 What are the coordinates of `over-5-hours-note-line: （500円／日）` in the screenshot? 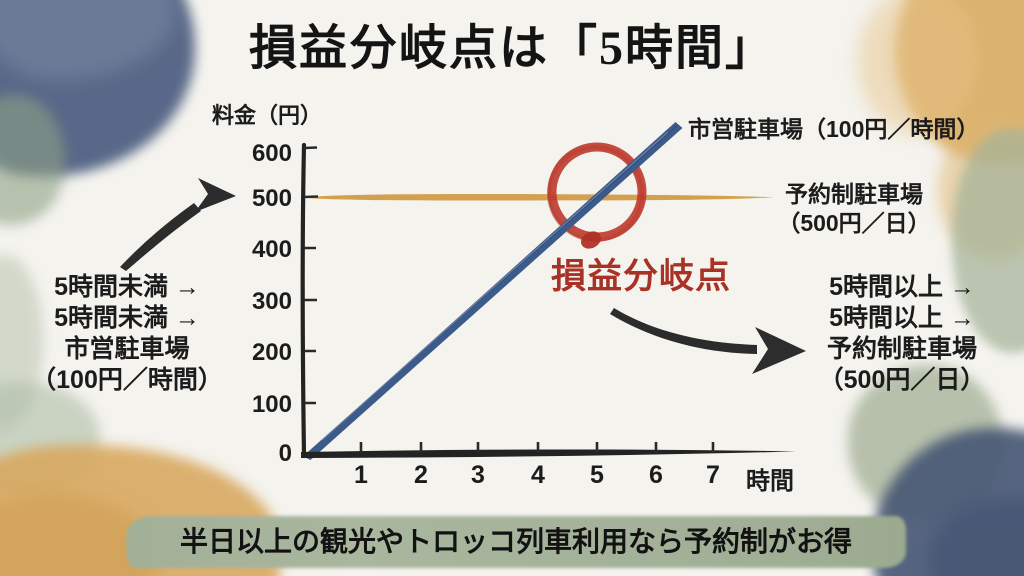 It's located at (902, 380).